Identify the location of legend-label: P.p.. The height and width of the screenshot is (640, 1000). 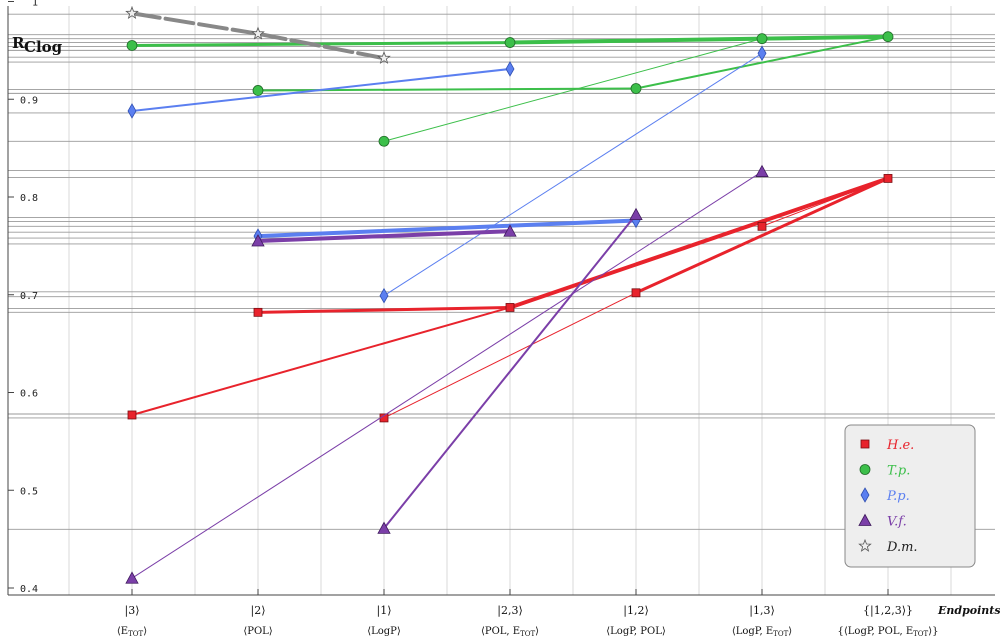
(898, 496).